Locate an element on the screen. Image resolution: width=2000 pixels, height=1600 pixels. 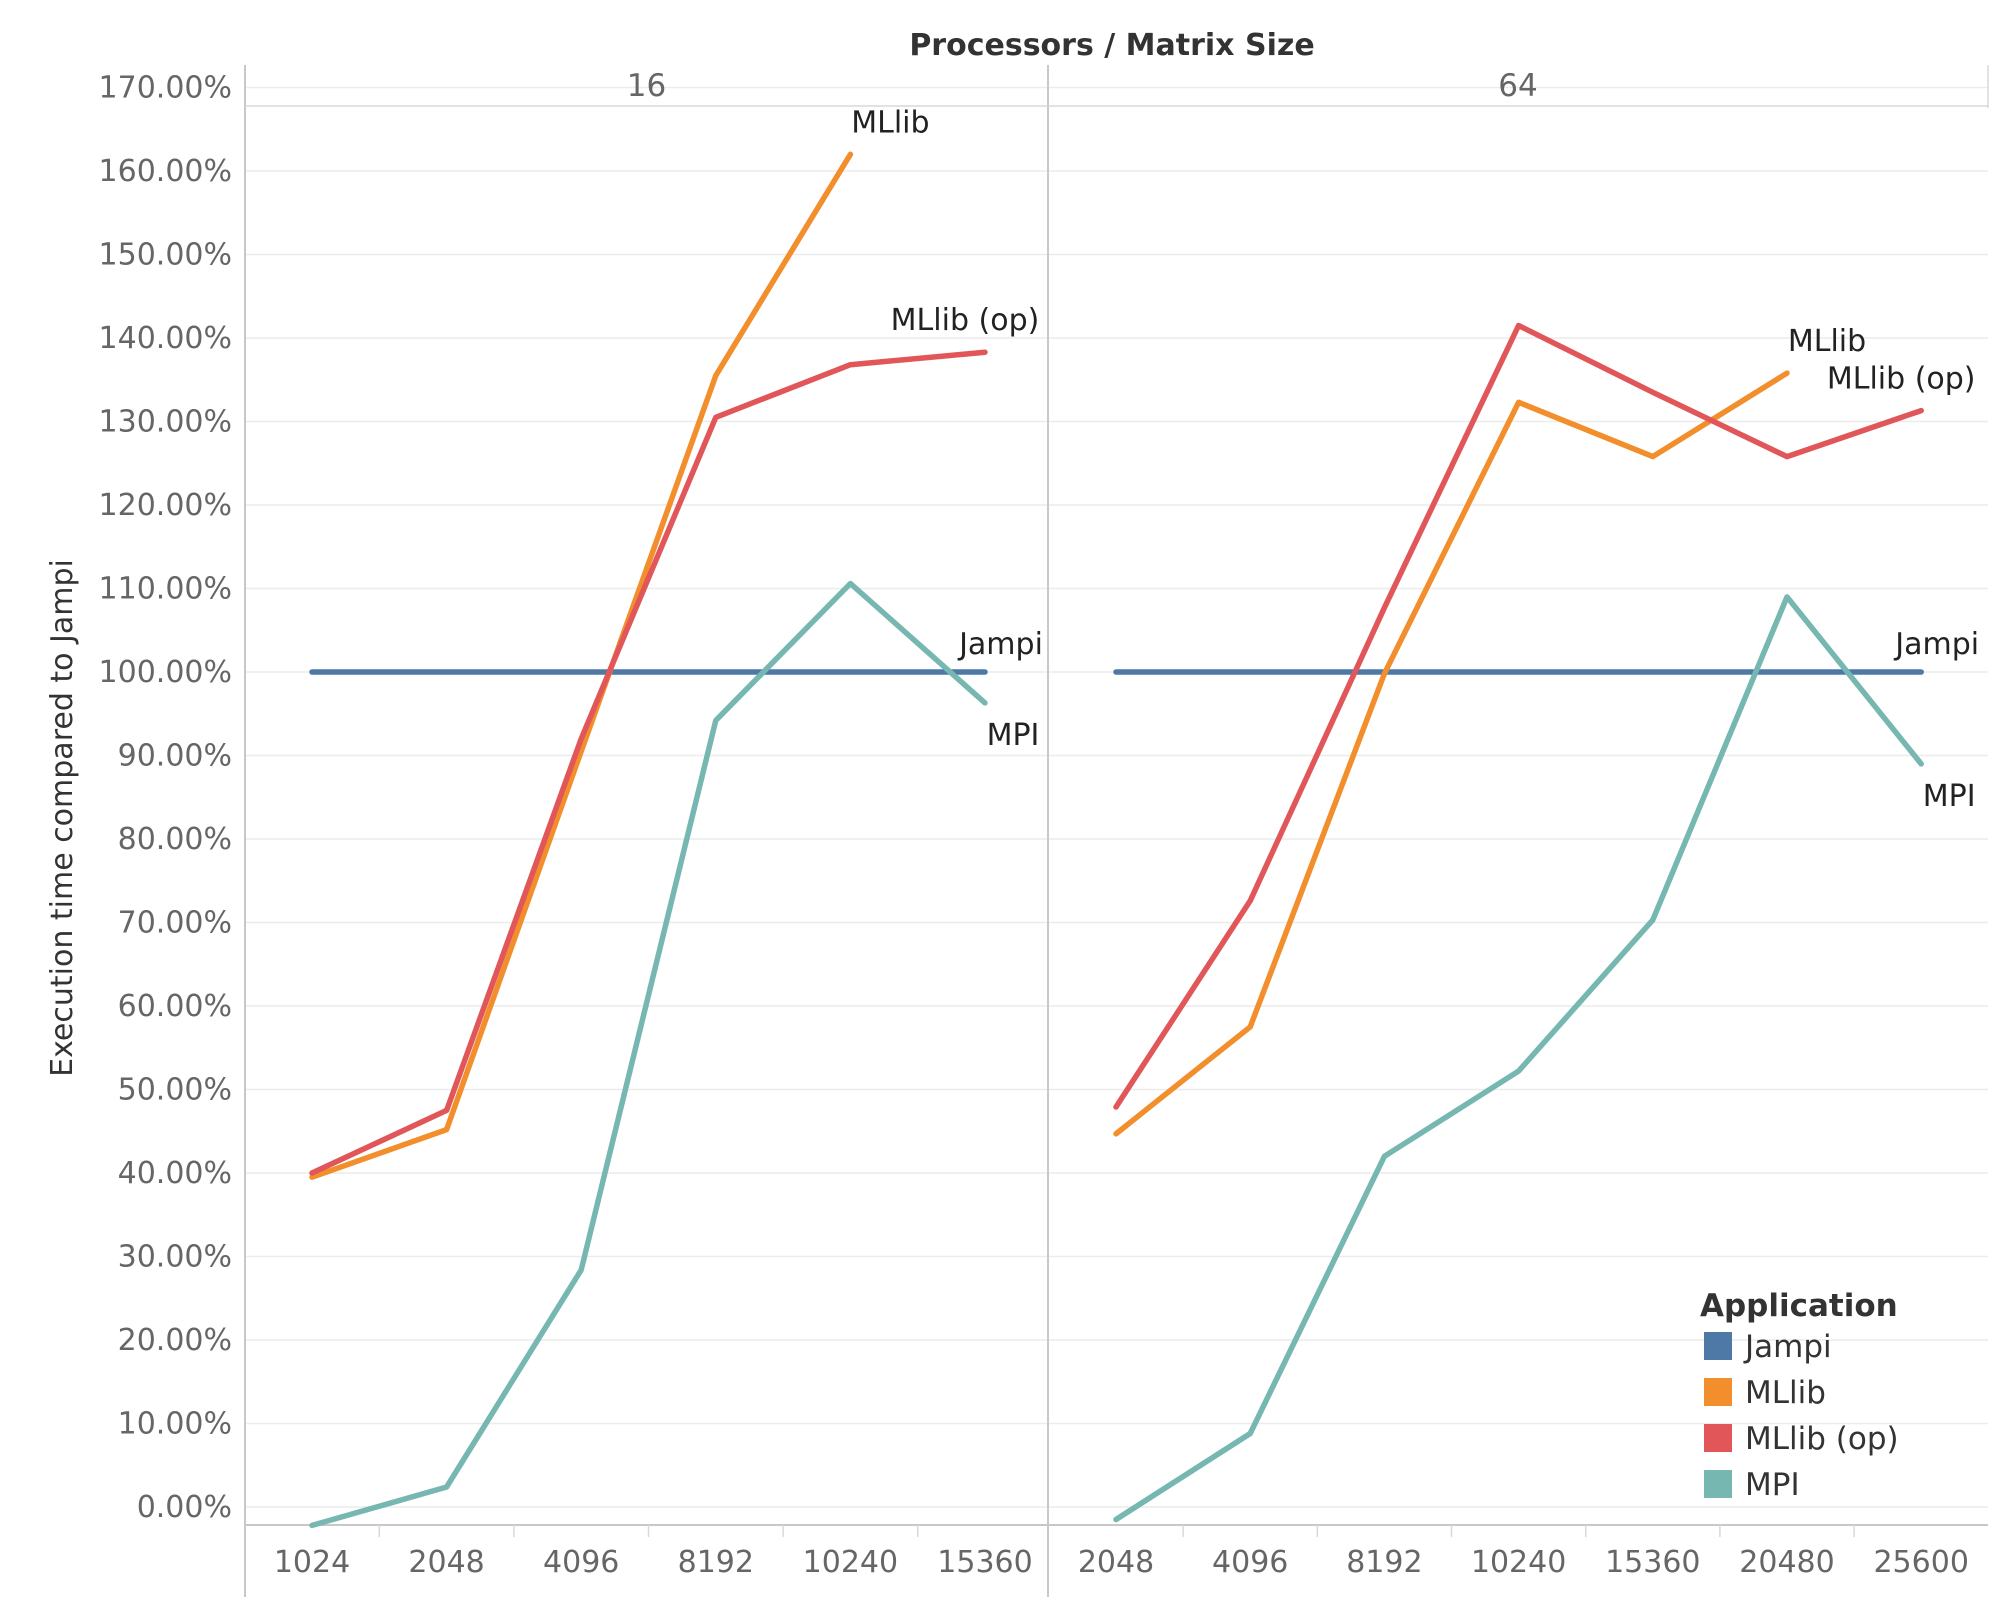
y-tick-label: 120.00% is located at coordinates (165, 505).